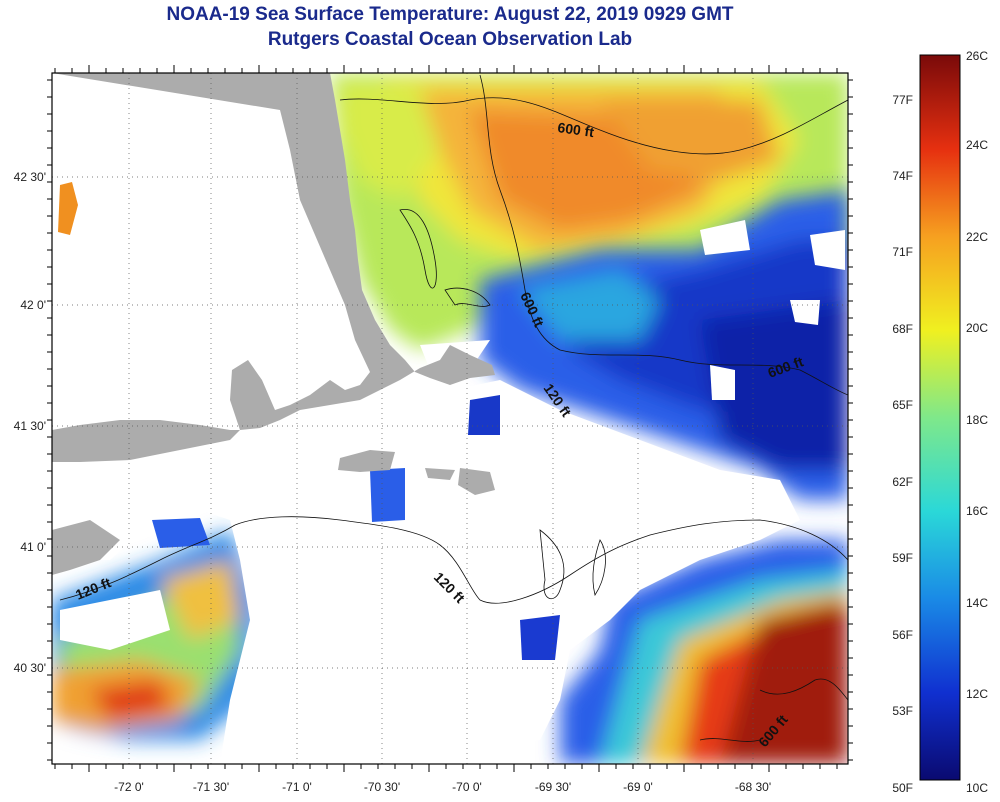  I want to click on colorbar-celsius-label: 18C, so click(977, 420).